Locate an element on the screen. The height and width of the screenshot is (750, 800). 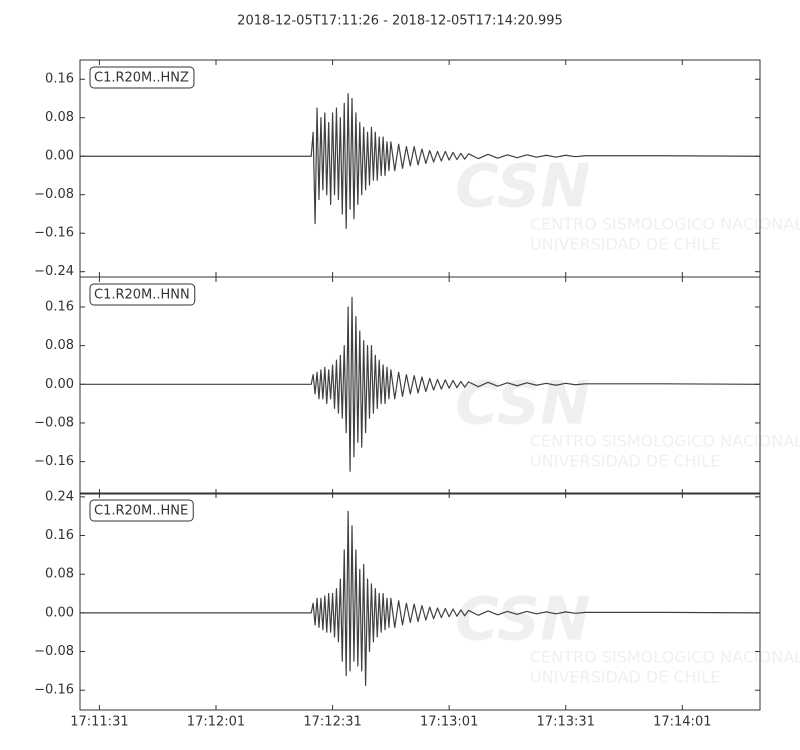
trace-label: C1.R20M..HNN is located at coordinates (142, 295).